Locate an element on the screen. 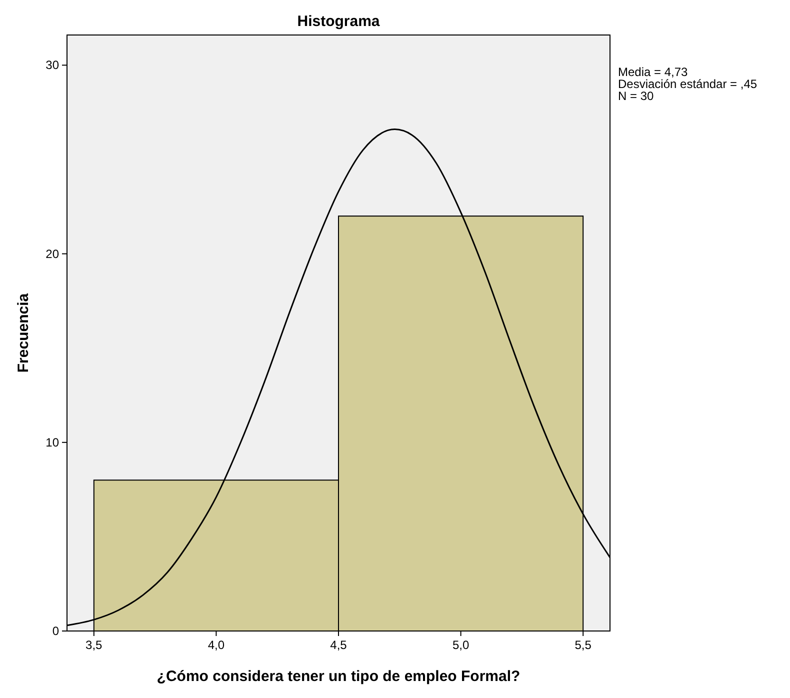 This screenshot has height=698, width=790. y-tick-label: 30 is located at coordinates (53, 65).